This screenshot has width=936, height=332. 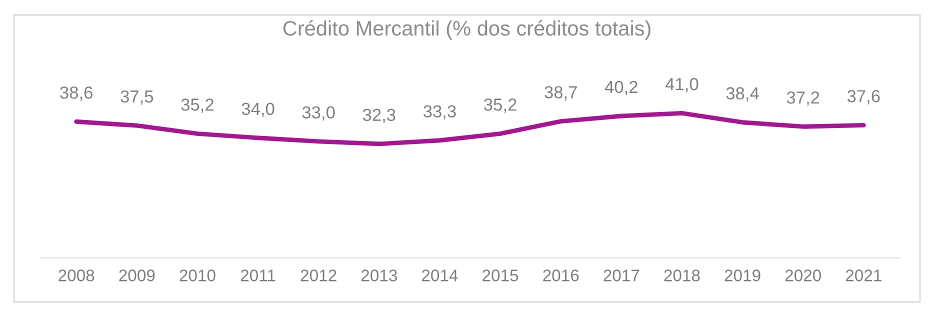 What do you see at coordinates (379, 116) in the screenshot?
I see `data-label: 32,3` at bounding box center [379, 116].